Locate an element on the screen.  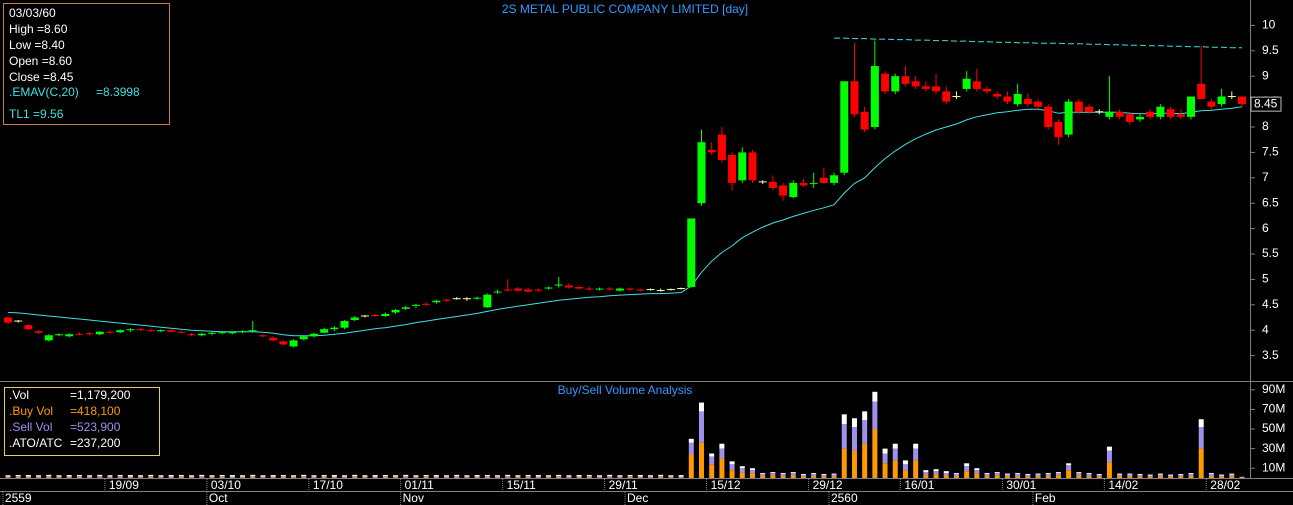
x-tick-label: 19/09 is located at coordinates (124, 485).